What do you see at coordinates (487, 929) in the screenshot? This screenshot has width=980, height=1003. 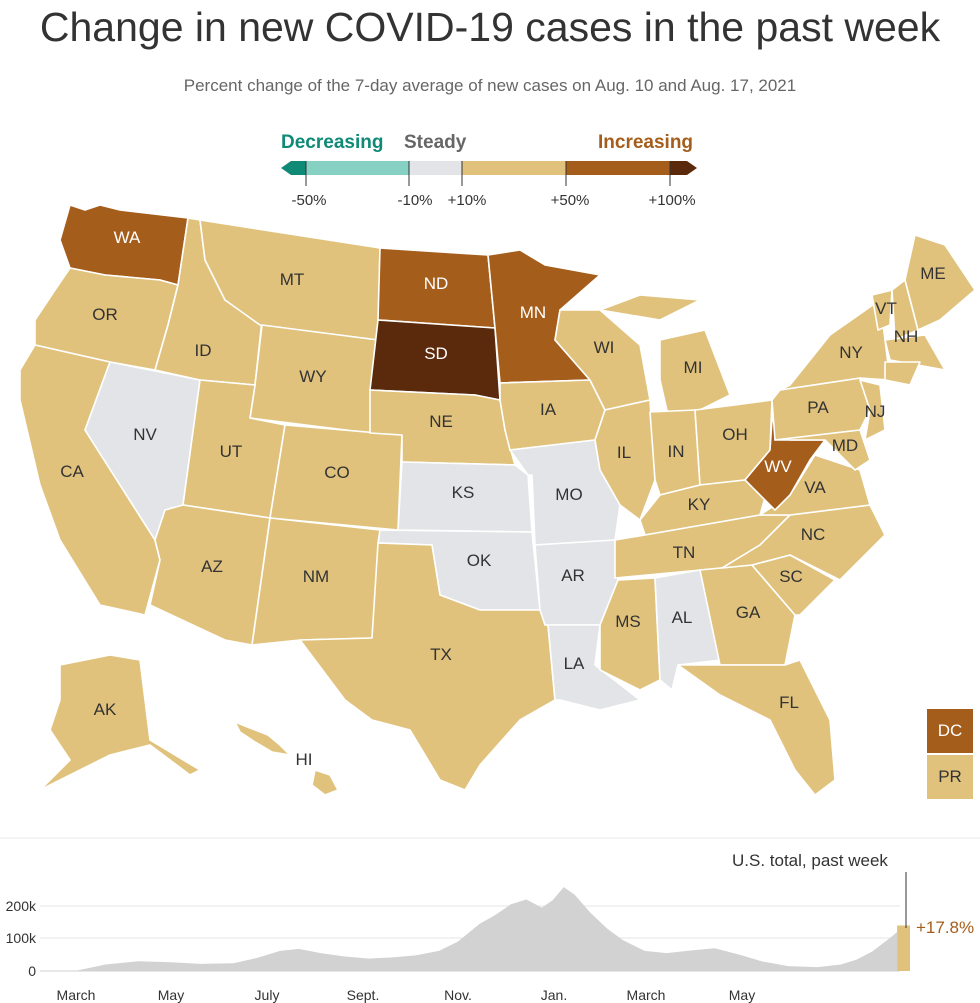 I see `us-cases-area` at bounding box center [487, 929].